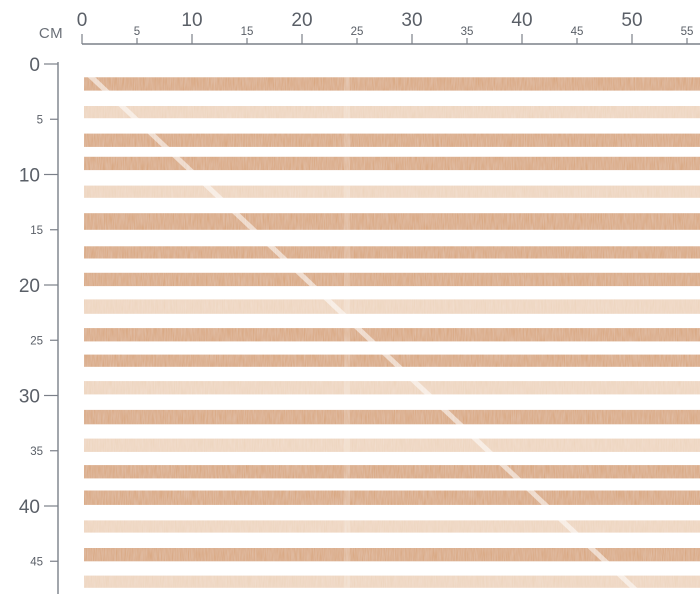 The width and height of the screenshot is (700, 594). What do you see at coordinates (29, 286) in the screenshot?
I see `ruler-v-label: 20` at bounding box center [29, 286].